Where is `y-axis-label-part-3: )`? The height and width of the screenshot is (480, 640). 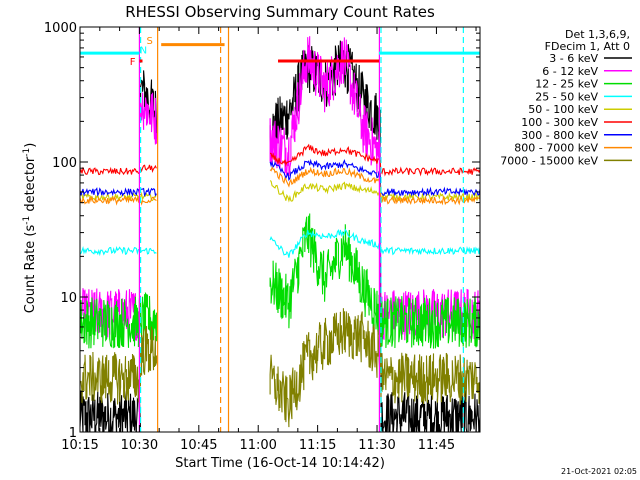
y-axis-label-part-3: ) is located at coordinates (30, 145).